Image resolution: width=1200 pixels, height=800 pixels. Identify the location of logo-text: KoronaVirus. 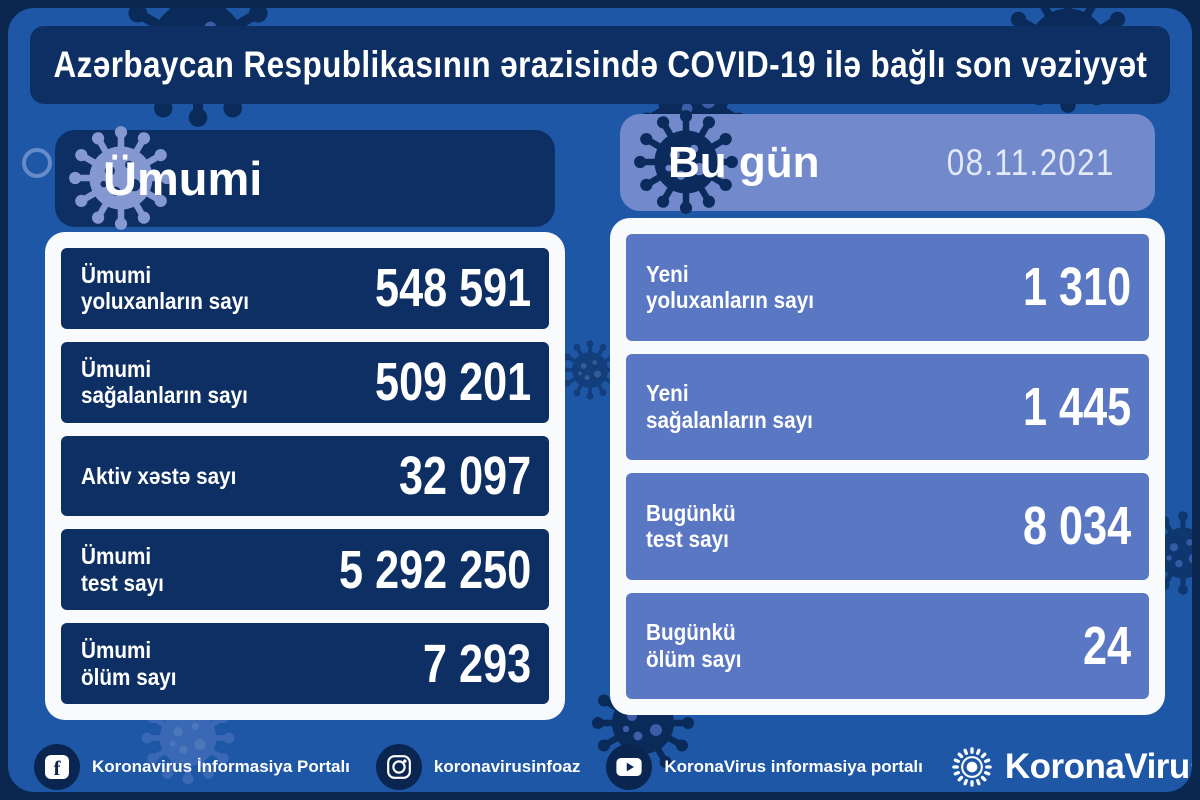
(1098, 766).